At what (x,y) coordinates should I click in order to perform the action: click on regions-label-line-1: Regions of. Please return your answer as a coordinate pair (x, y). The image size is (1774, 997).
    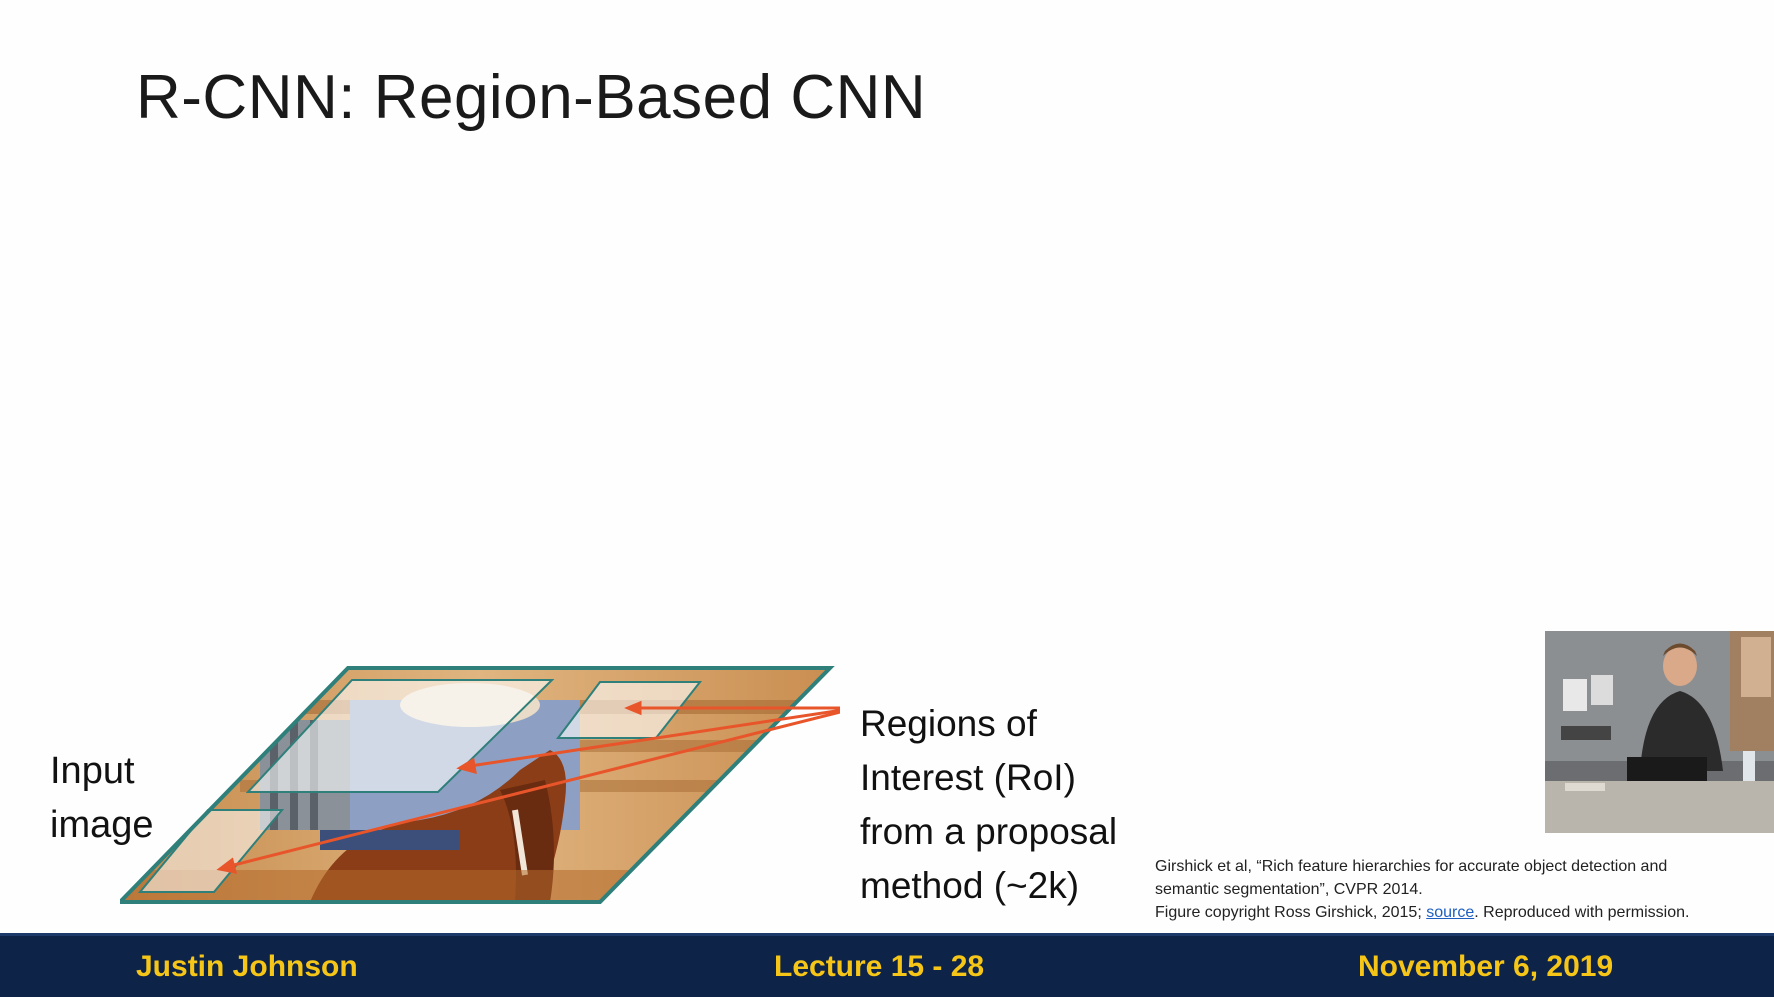
    Looking at the image, I should click on (948, 723).